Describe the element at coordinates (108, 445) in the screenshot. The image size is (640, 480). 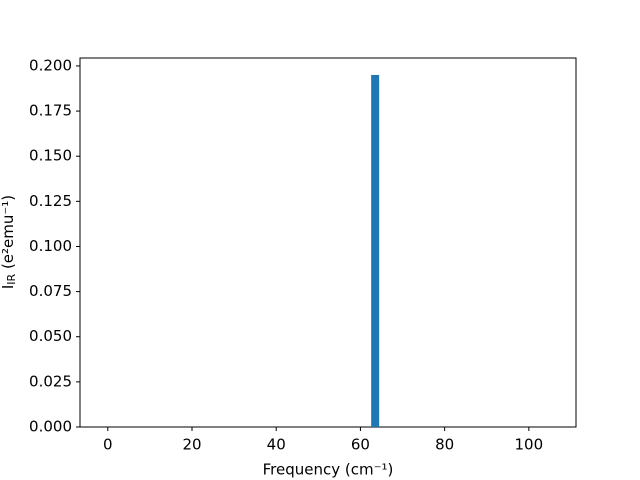
I see `x-tick-label: 0` at that location.